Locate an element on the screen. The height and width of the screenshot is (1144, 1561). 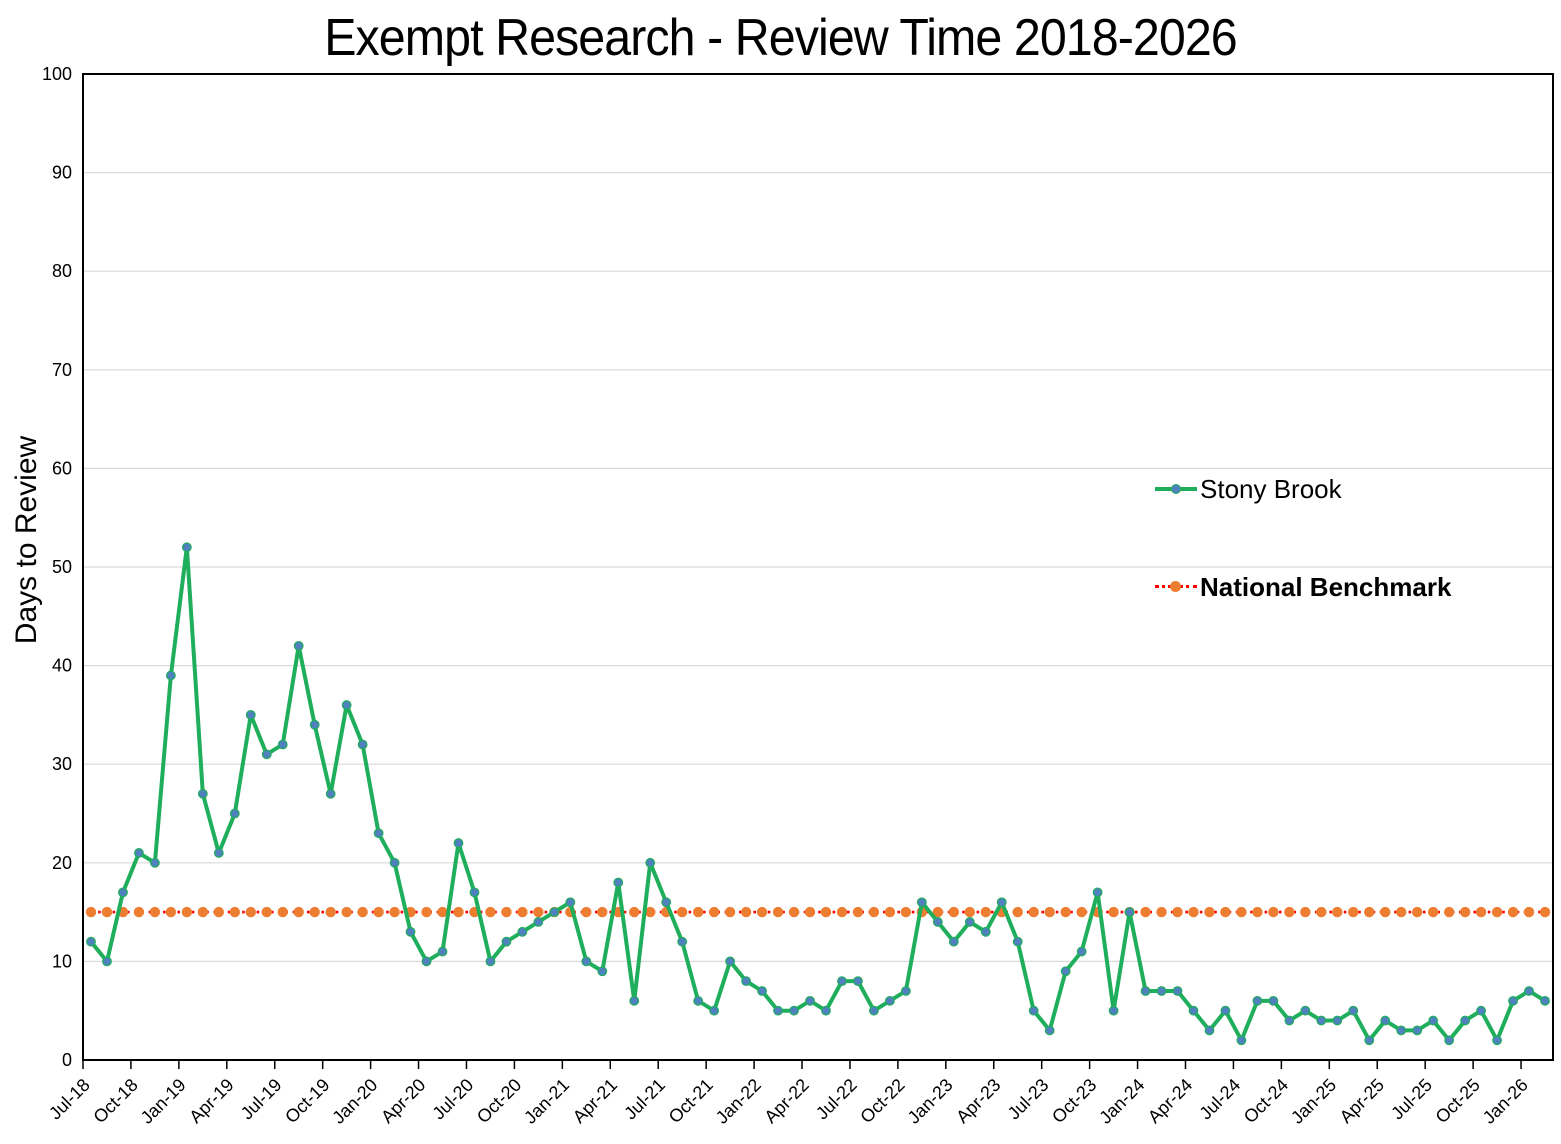
svg-text: Jul-21 is located at coordinates (644, 1099).